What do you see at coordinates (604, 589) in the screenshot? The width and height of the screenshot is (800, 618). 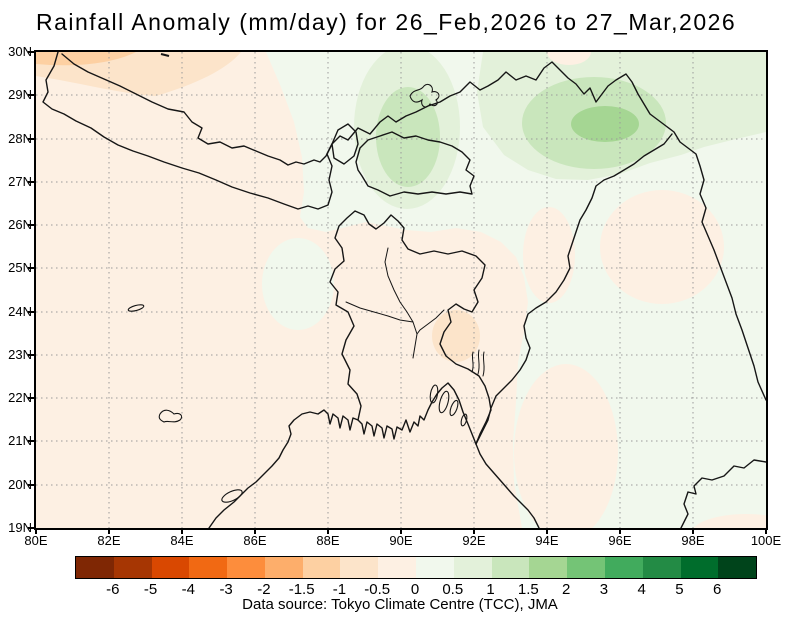 I see `colorbar-boundary-label: 3` at bounding box center [604, 589].